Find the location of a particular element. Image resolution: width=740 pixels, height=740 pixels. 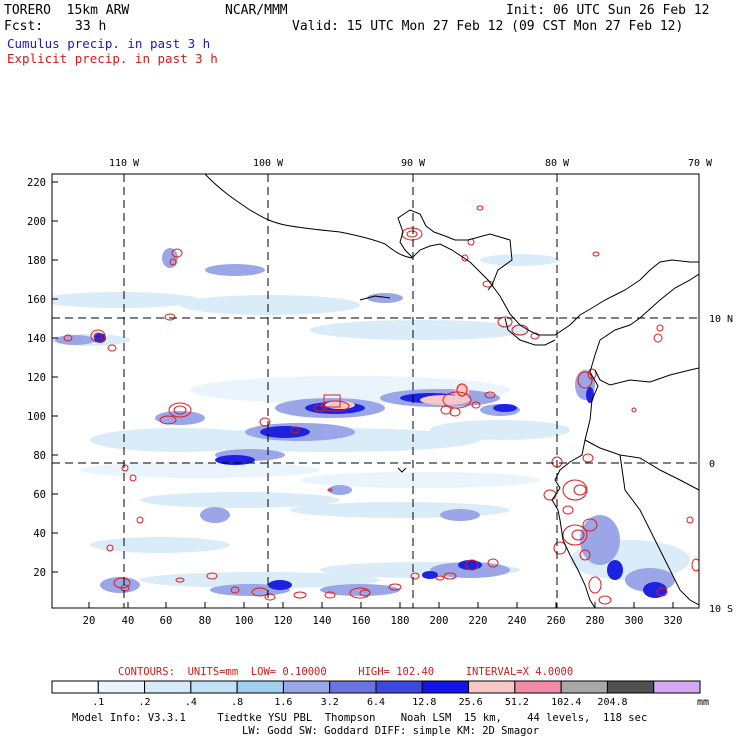

lon-label: 90 W is located at coordinates (413, 163).